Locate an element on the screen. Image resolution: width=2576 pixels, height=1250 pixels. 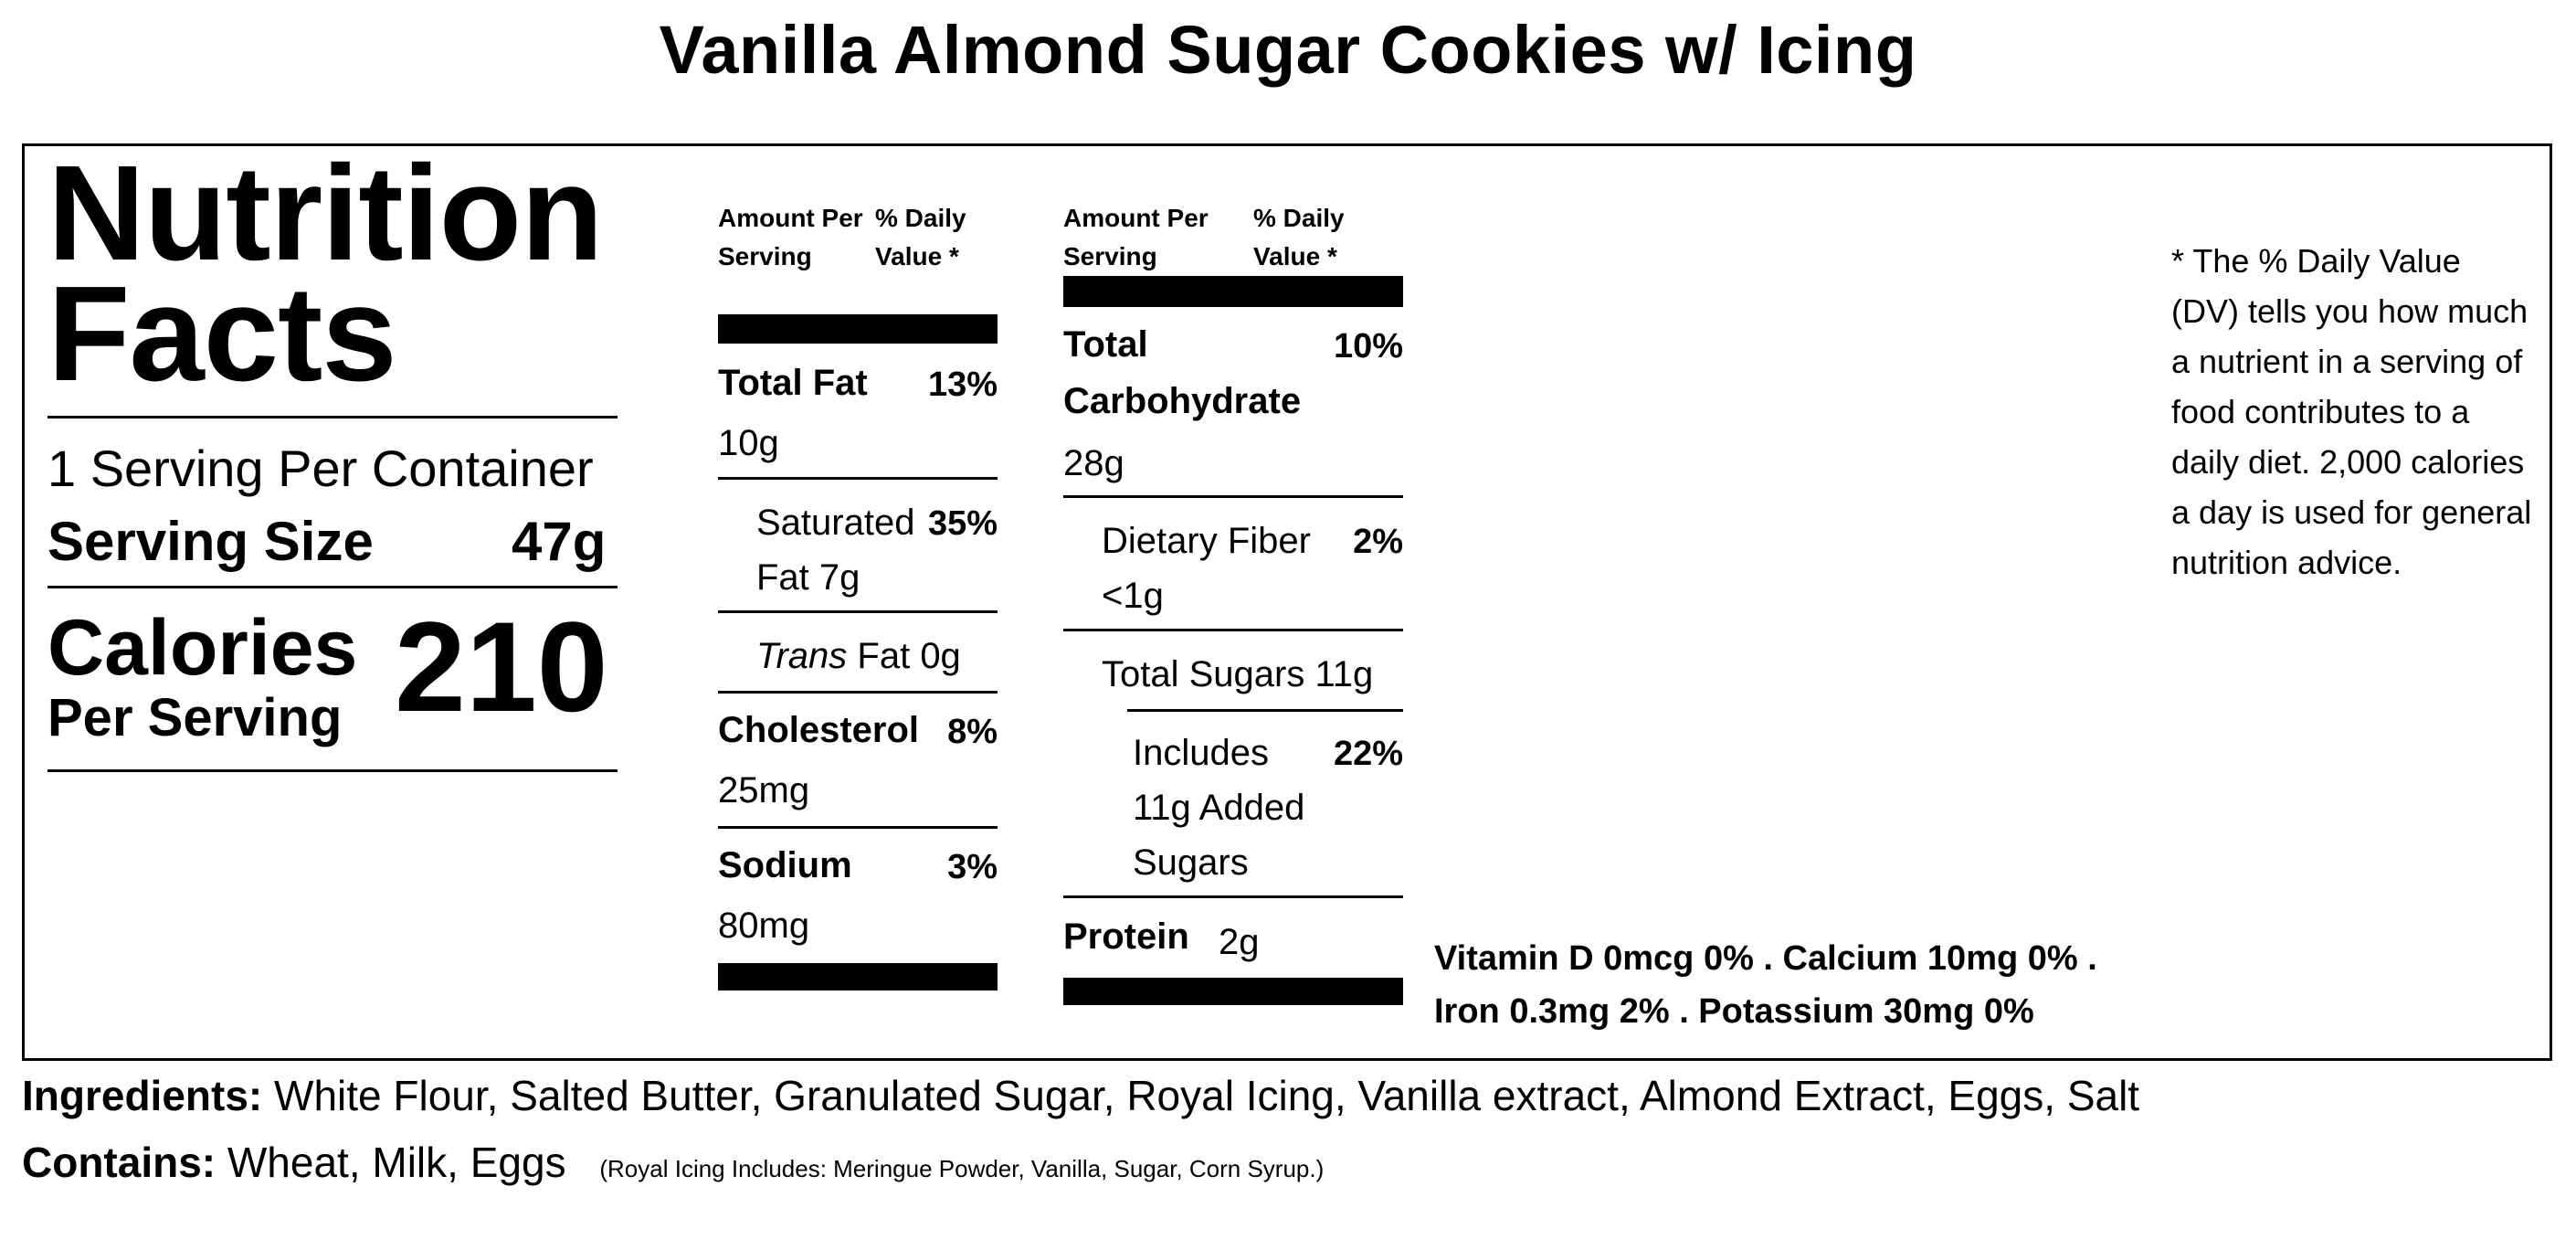
total-fat-name: Total Fat is located at coordinates (793, 383).